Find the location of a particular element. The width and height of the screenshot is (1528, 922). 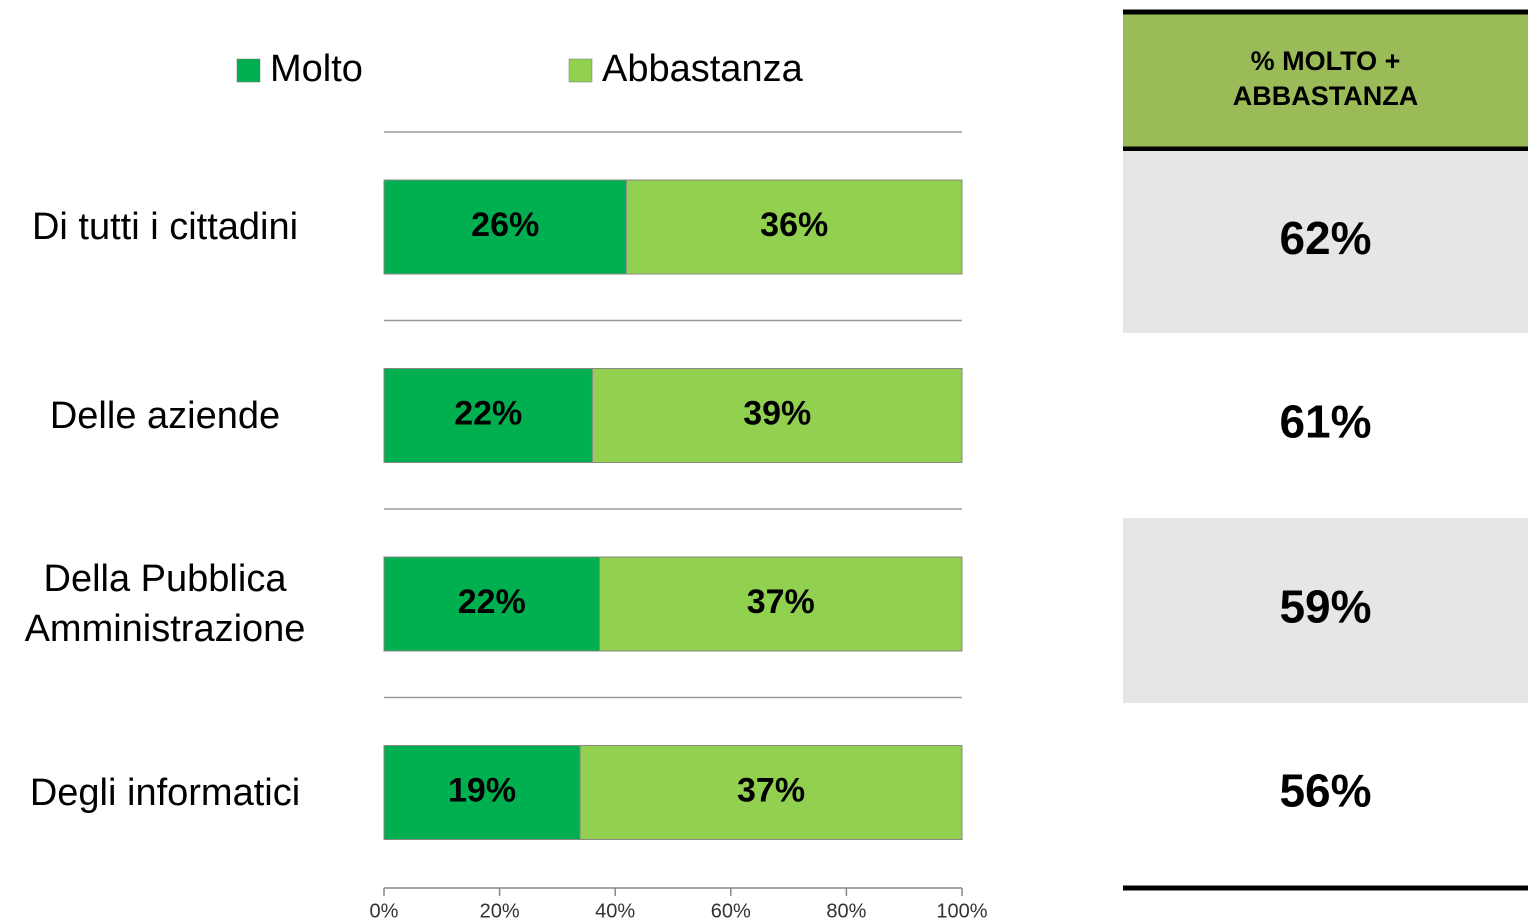

data-label: 26% is located at coordinates (505, 225).